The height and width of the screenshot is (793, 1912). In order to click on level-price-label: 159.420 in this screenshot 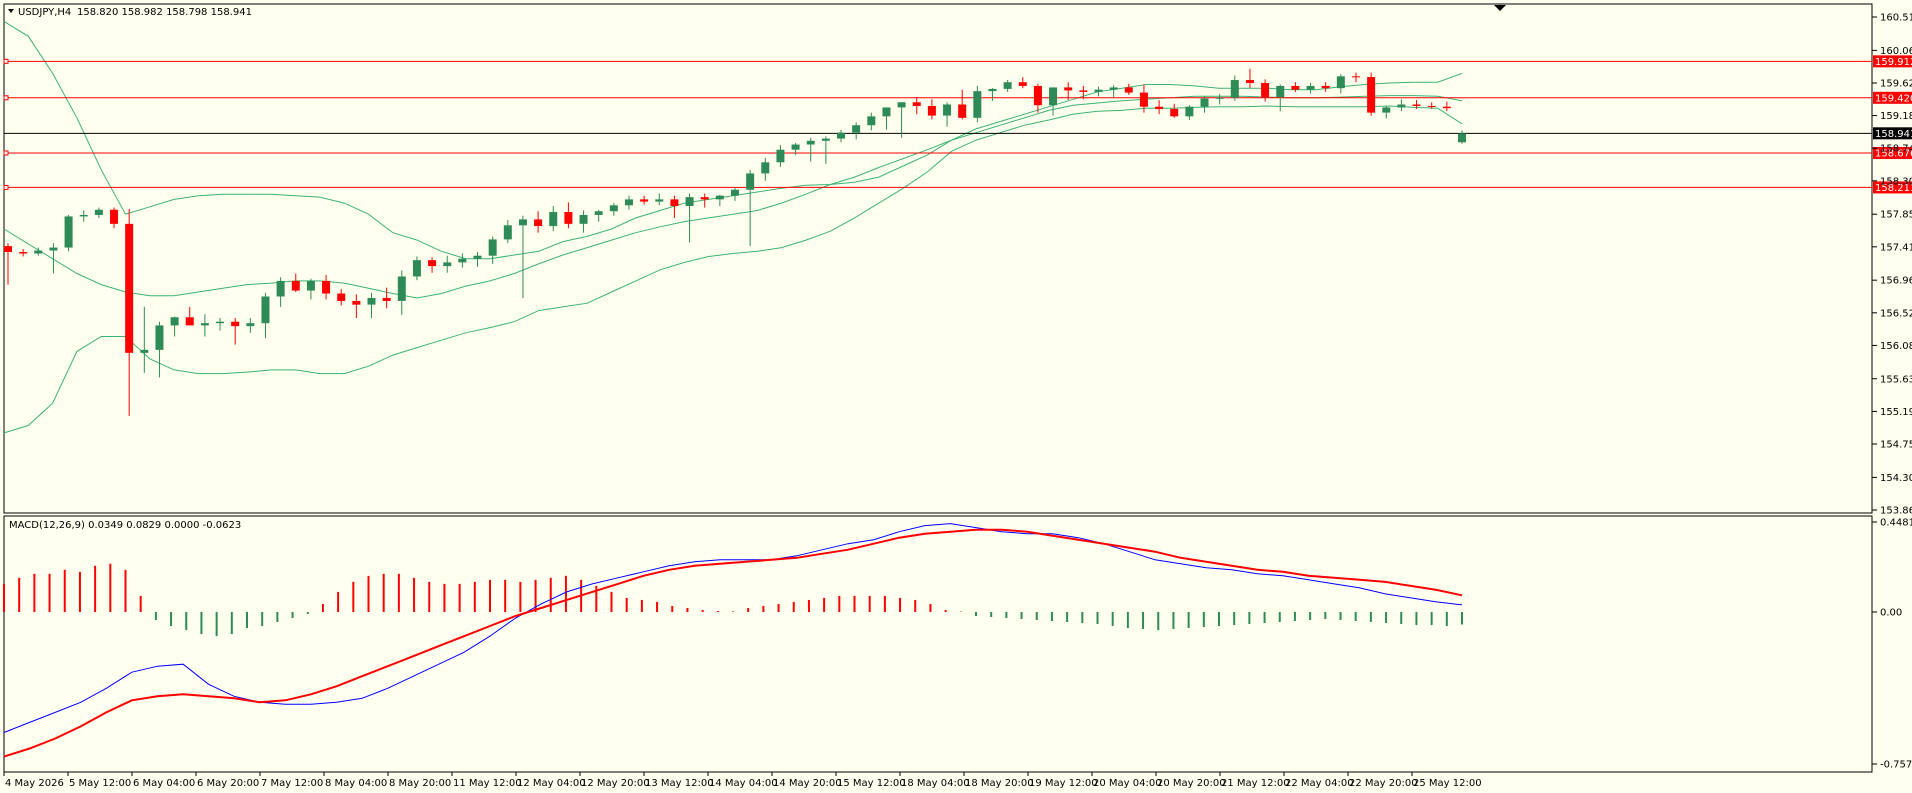, I will do `click(1893, 98)`.